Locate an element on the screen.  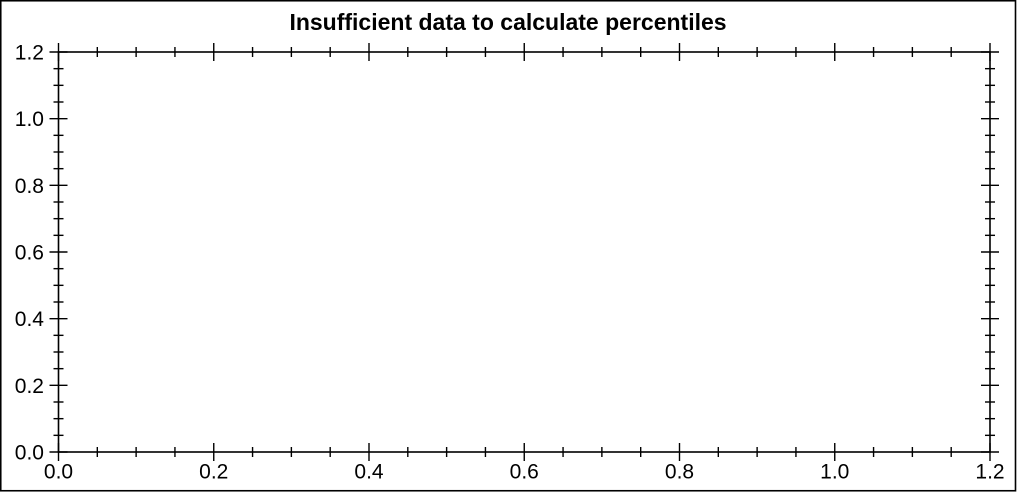
x-tick-label: 0.2 is located at coordinates (213, 472).